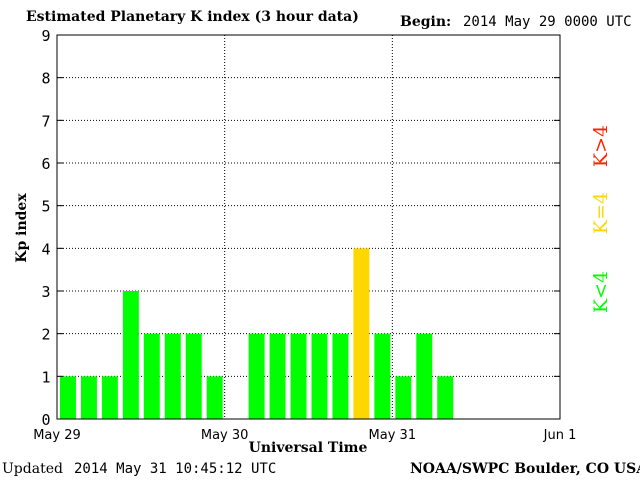  Describe the element at coordinates (601, 292) in the screenshot. I see `legend-low: K<4` at that location.